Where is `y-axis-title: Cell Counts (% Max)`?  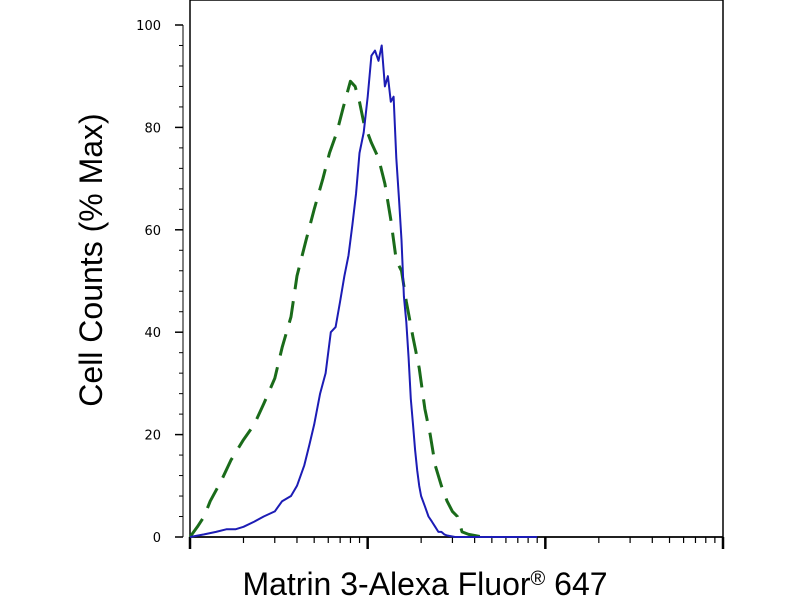
y-axis-title: Cell Counts (% Max) is located at coordinates (91, 259).